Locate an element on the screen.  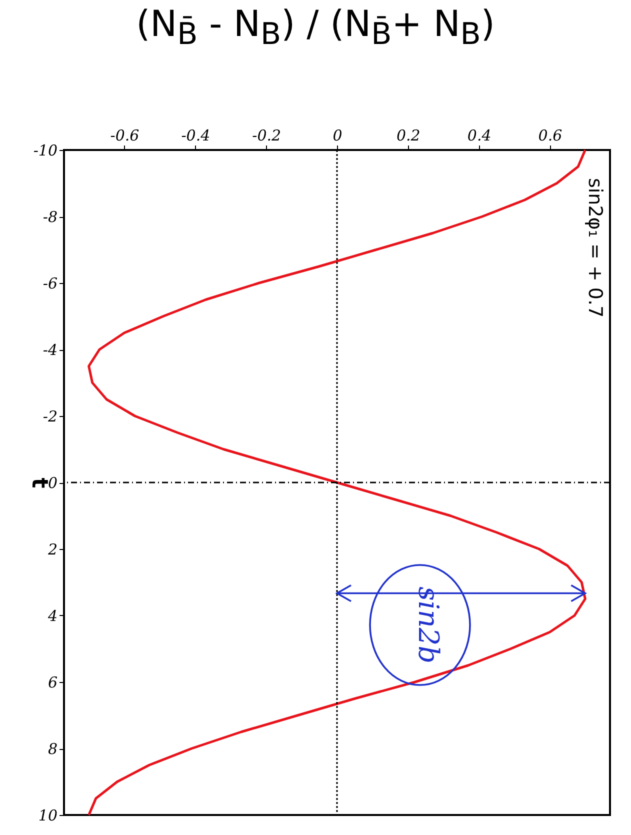
x-tick-label: -0.4 is located at coordinates (195, 135).